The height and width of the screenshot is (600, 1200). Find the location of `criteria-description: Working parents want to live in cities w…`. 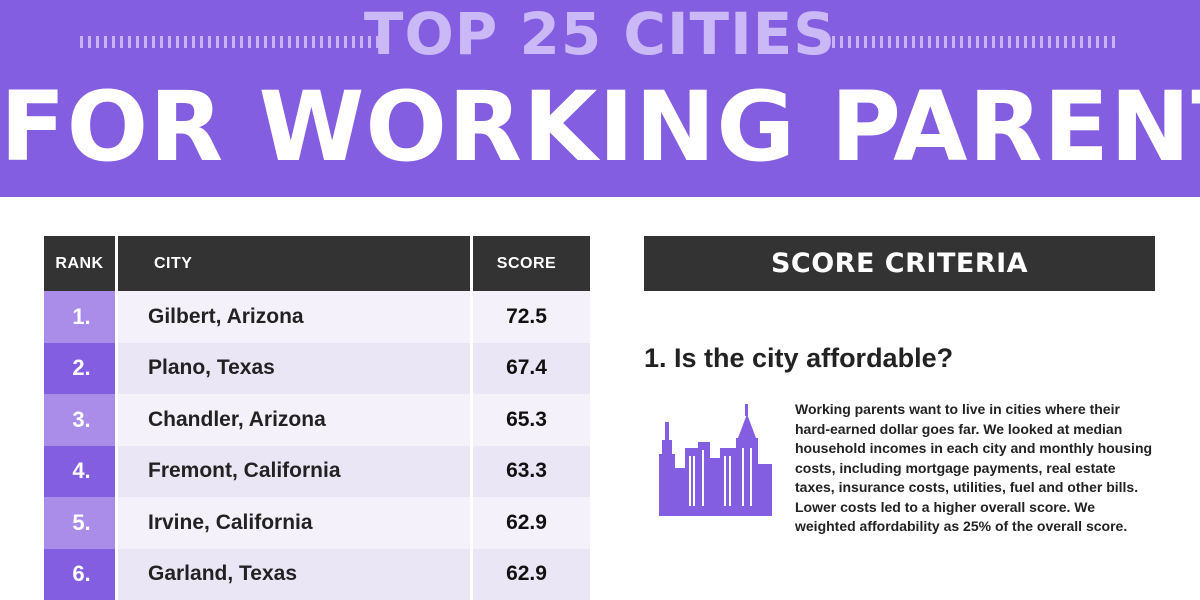

criteria-description: Working parents want to live in cities w… is located at coordinates (974, 467).